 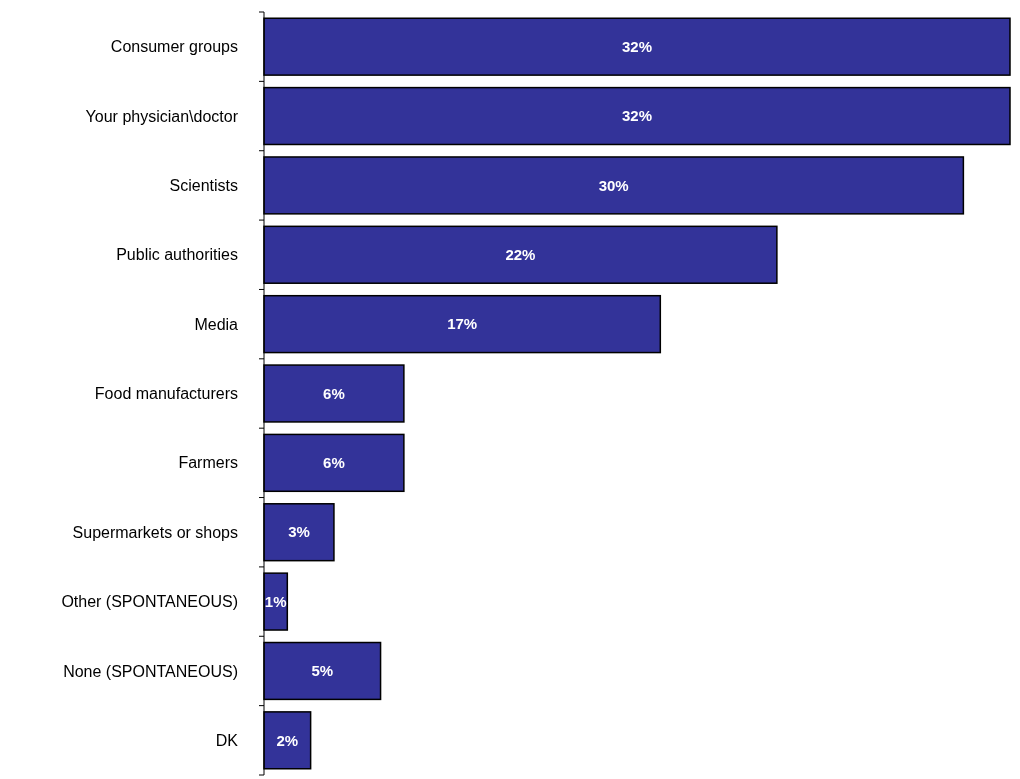 I want to click on y-tick-label: Media, so click(x=216, y=324).